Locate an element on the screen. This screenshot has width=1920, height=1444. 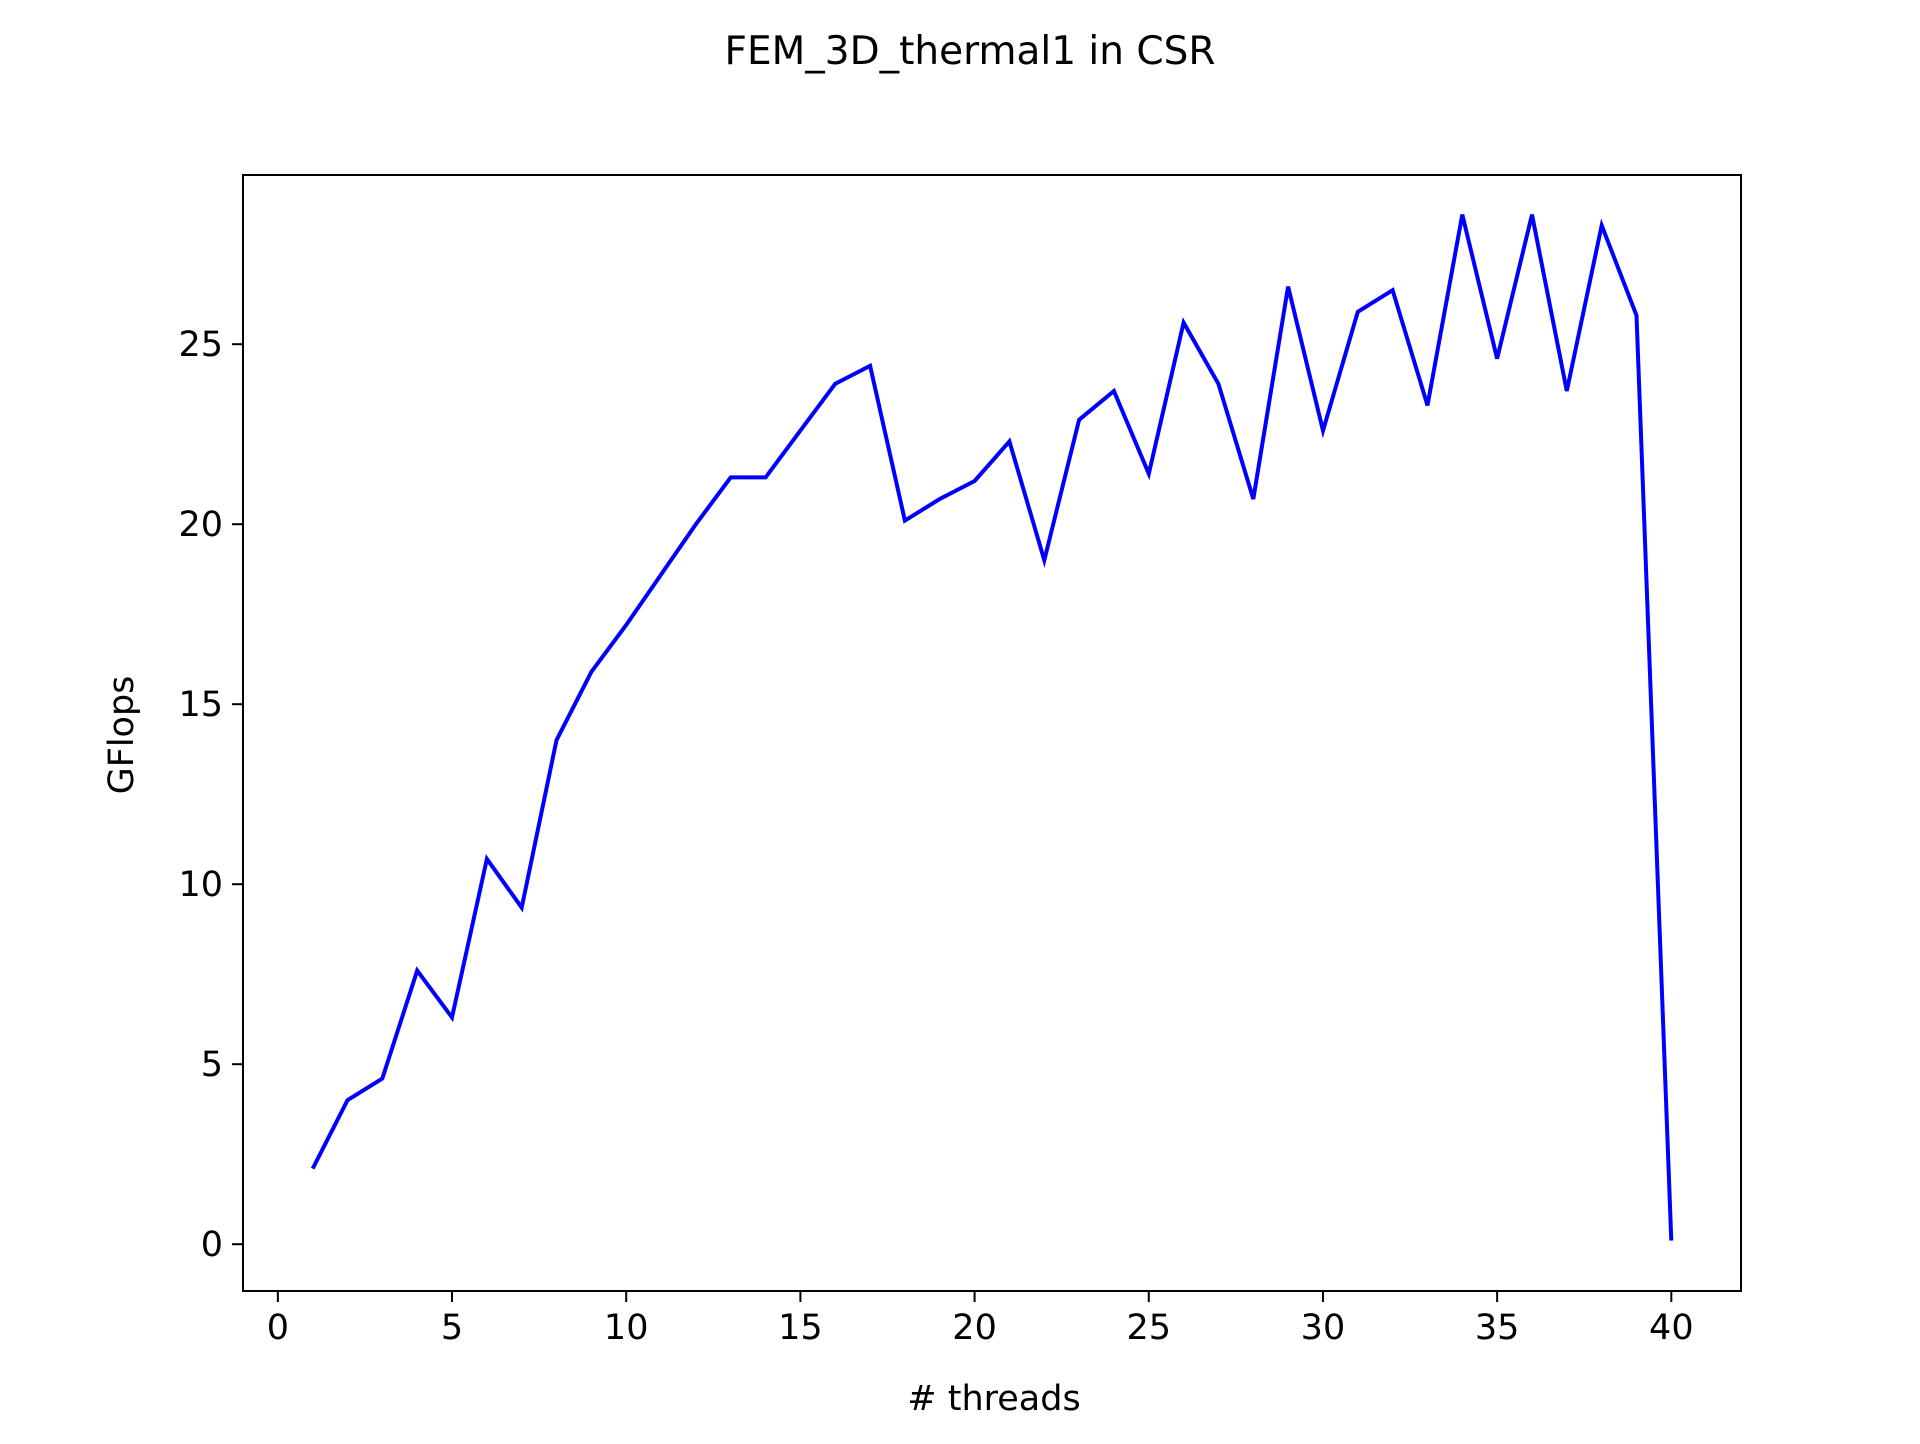
x-tick-label: 10 is located at coordinates (626, 1328).